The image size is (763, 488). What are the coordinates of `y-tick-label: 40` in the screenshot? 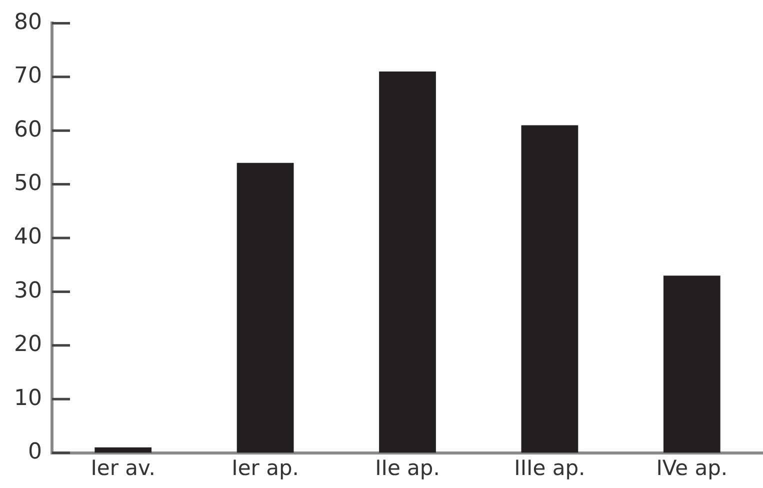 It's located at (28, 237).